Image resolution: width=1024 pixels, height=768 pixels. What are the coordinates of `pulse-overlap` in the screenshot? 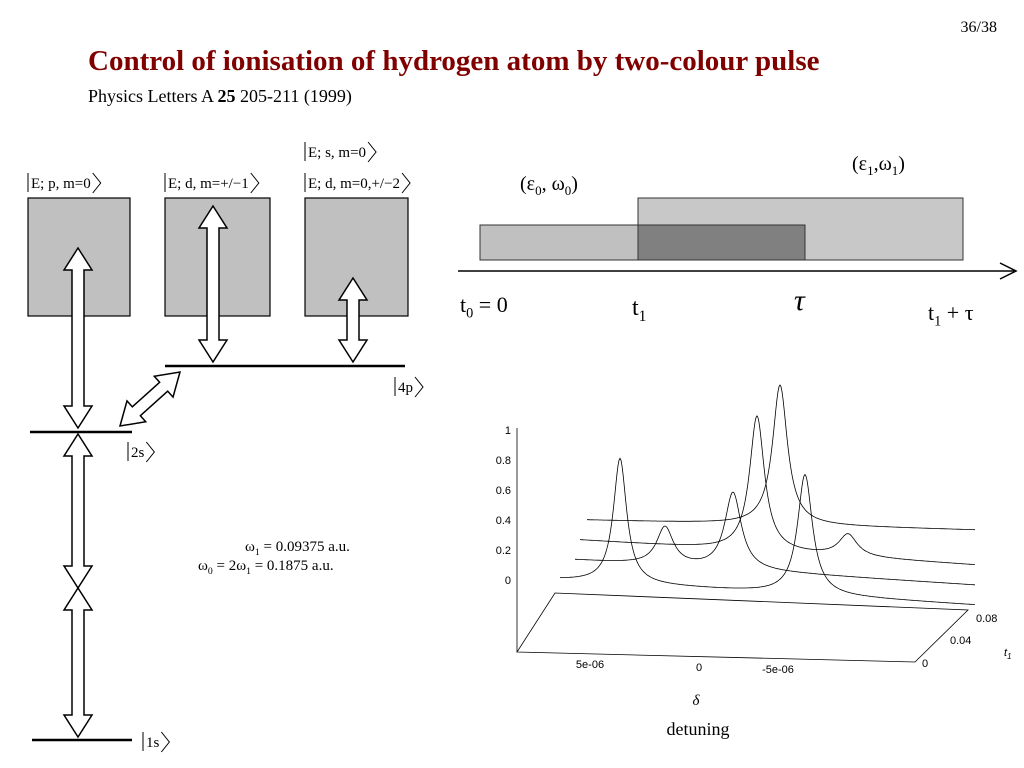 It's located at (721, 242).